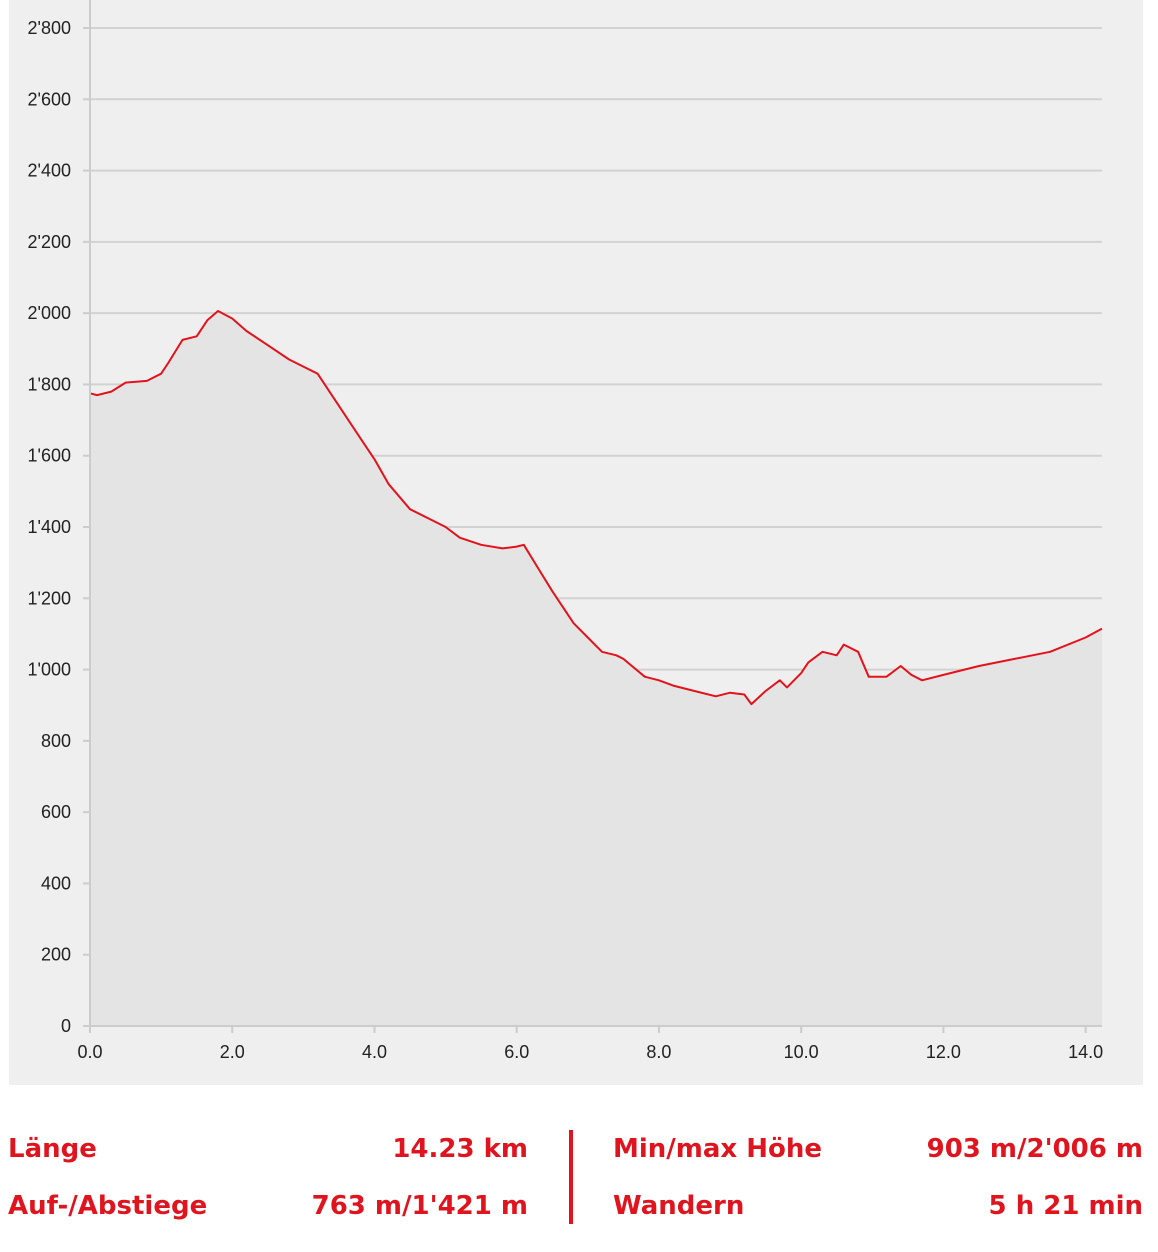 Image resolution: width=1158 pixels, height=1252 pixels. I want to click on y-tick-label: 400, so click(56, 883).